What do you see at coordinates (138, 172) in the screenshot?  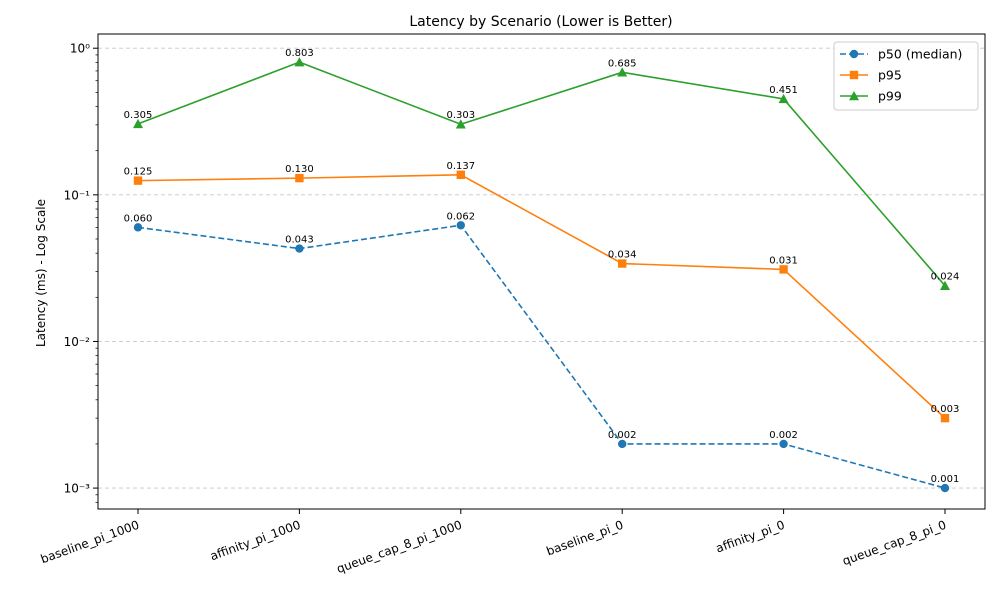 I see `data-label: 0.125` at bounding box center [138, 172].